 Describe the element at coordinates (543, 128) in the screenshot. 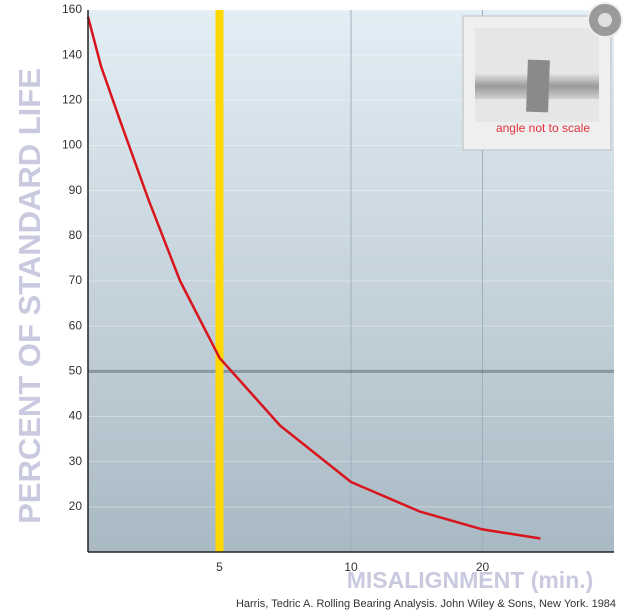

I see `inset-note: angle not to scale` at that location.